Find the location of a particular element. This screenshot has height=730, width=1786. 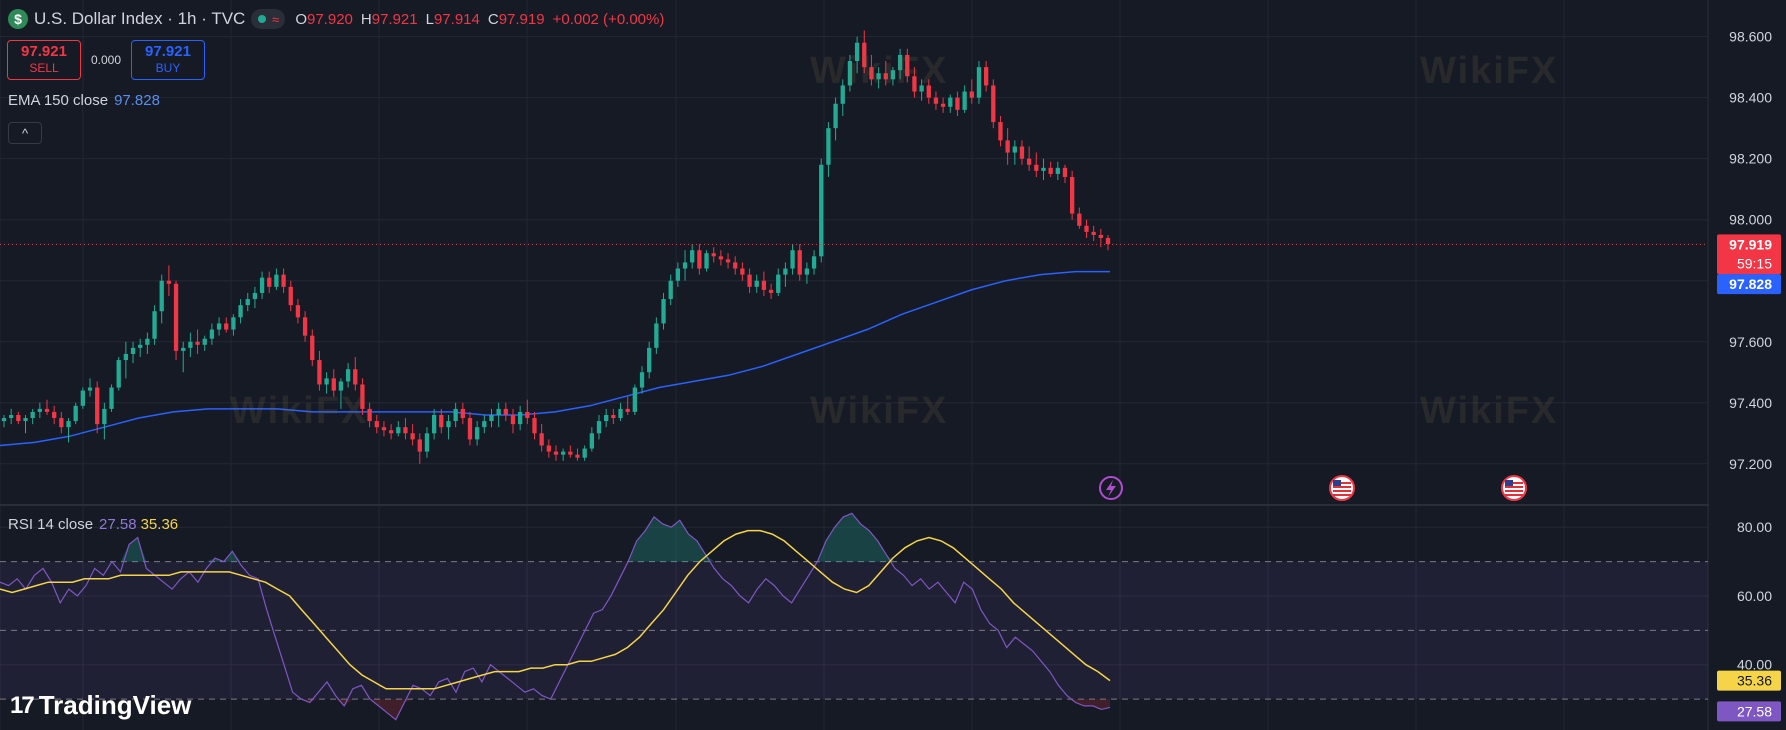

market-status: ≈ is located at coordinates (268, 19).